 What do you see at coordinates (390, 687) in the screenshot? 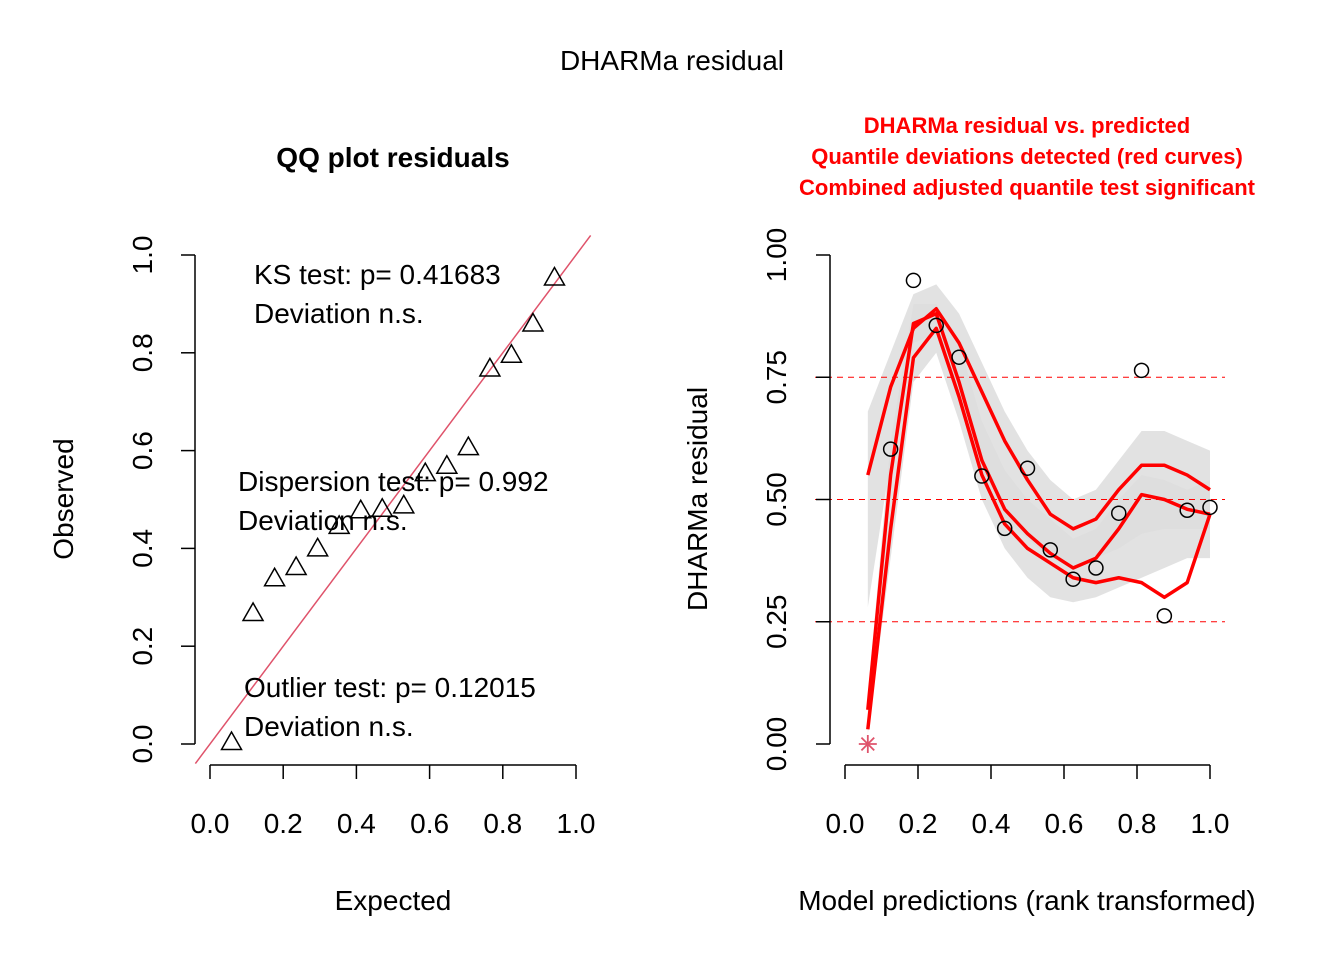
I see `qq-annotation-line: Outlier test: p= 0.12015` at bounding box center [390, 687].